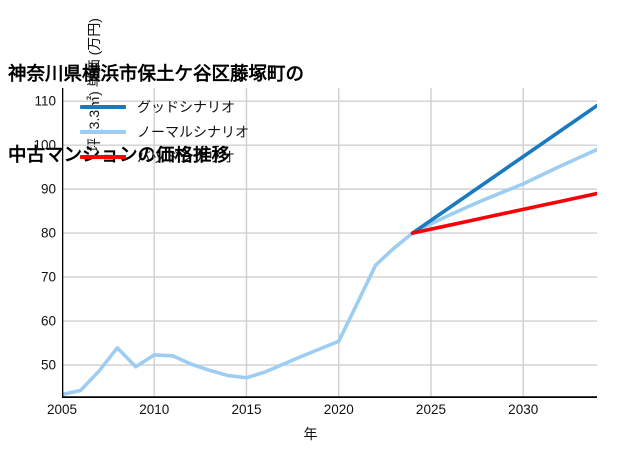 This screenshot has width=621, height=465. What do you see at coordinates (103, 131) in the screenshot?
I see `legend-swatch-icon-normal` at bounding box center [103, 131].